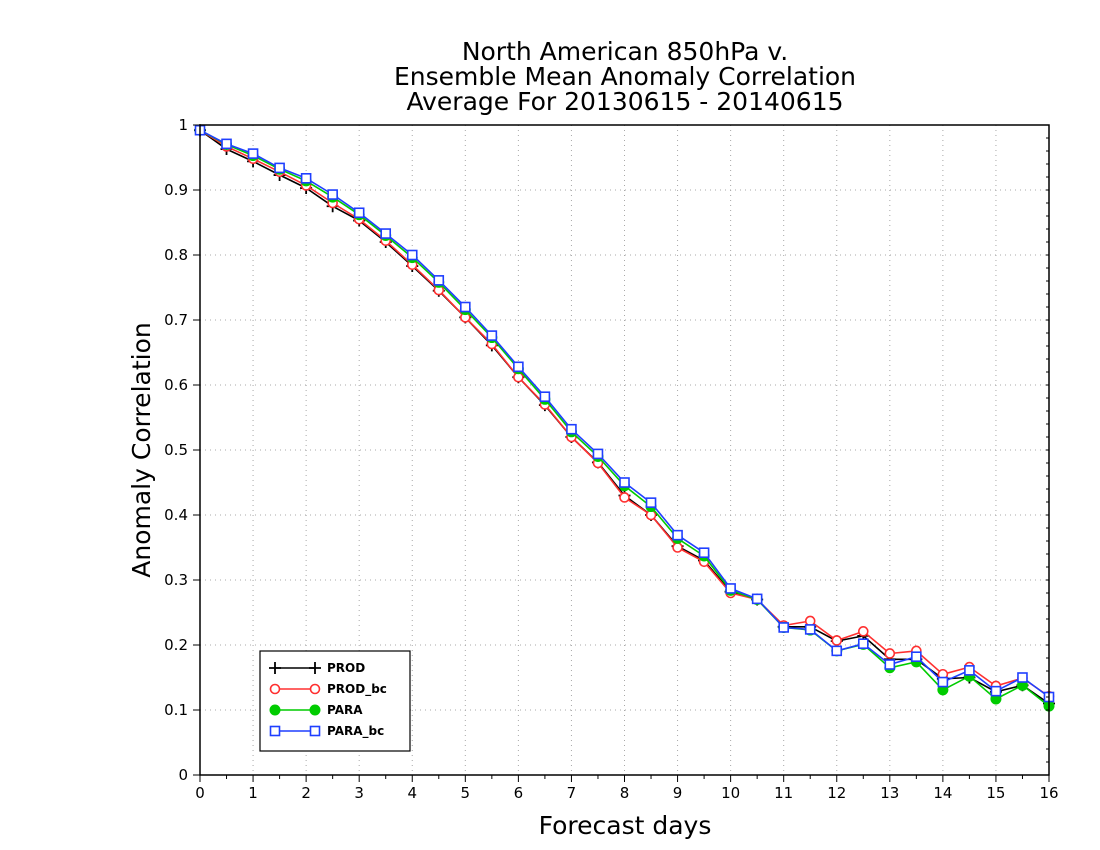  I want to click on y-tick-label: 0.5, so click(176, 450).